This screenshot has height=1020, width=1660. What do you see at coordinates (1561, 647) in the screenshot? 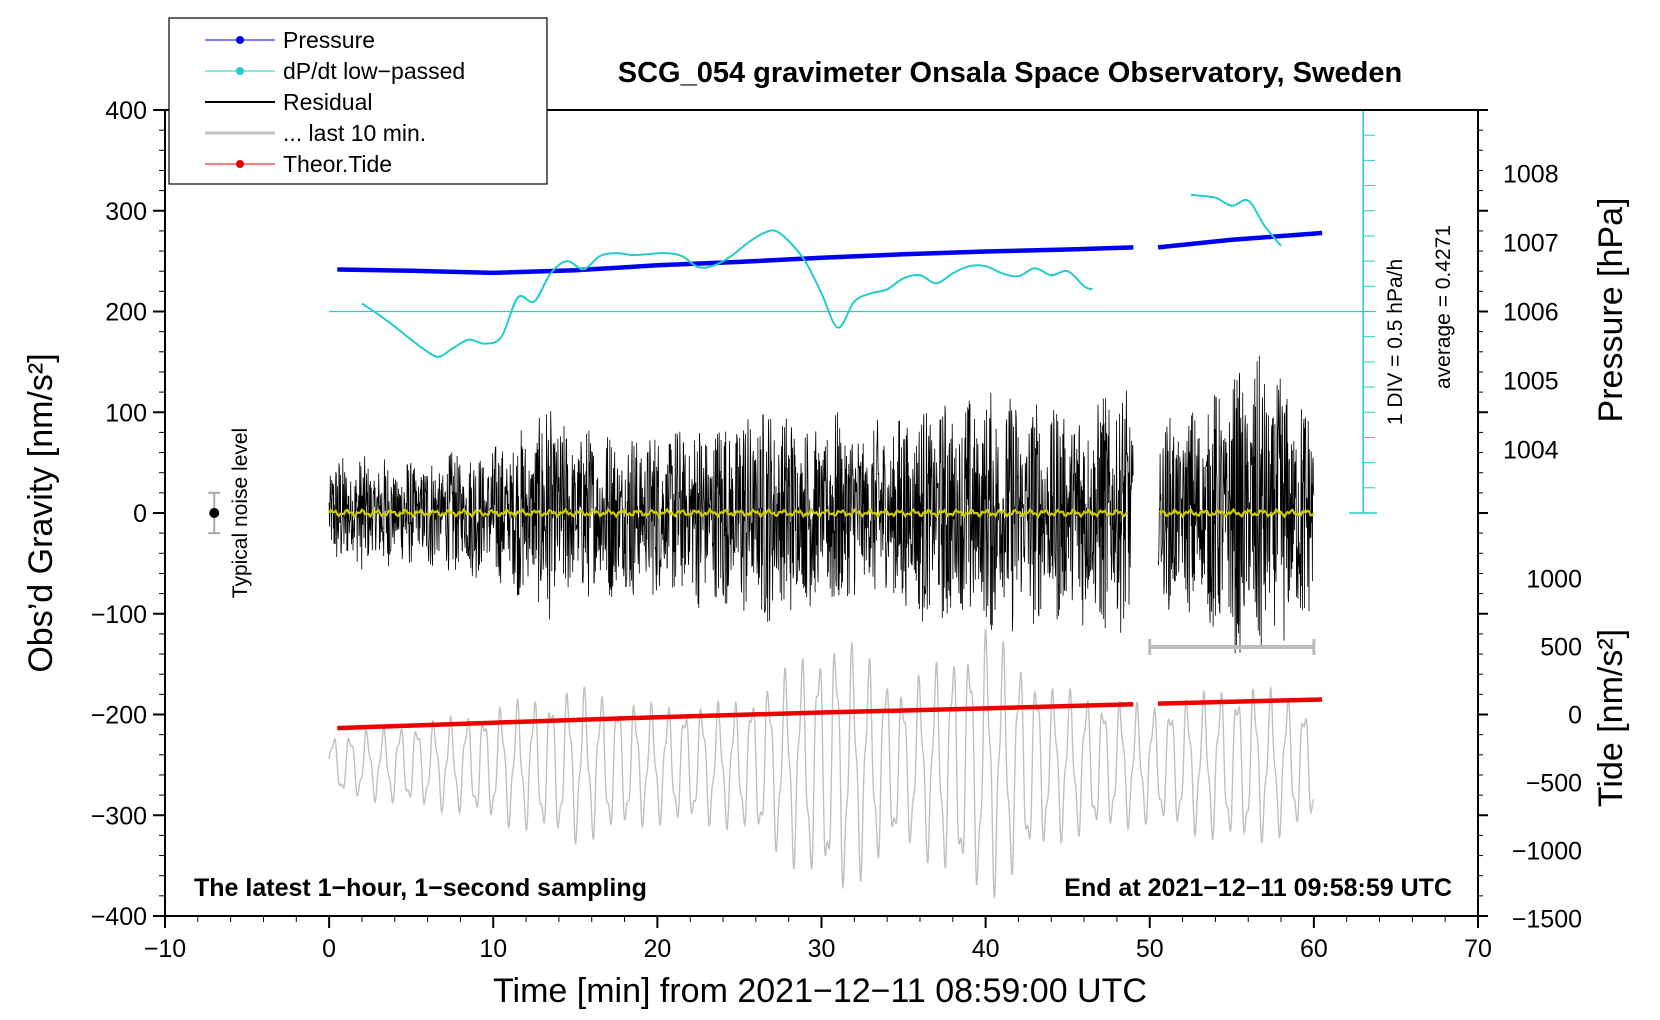
I see `tide-tick-label: 500` at bounding box center [1561, 647].